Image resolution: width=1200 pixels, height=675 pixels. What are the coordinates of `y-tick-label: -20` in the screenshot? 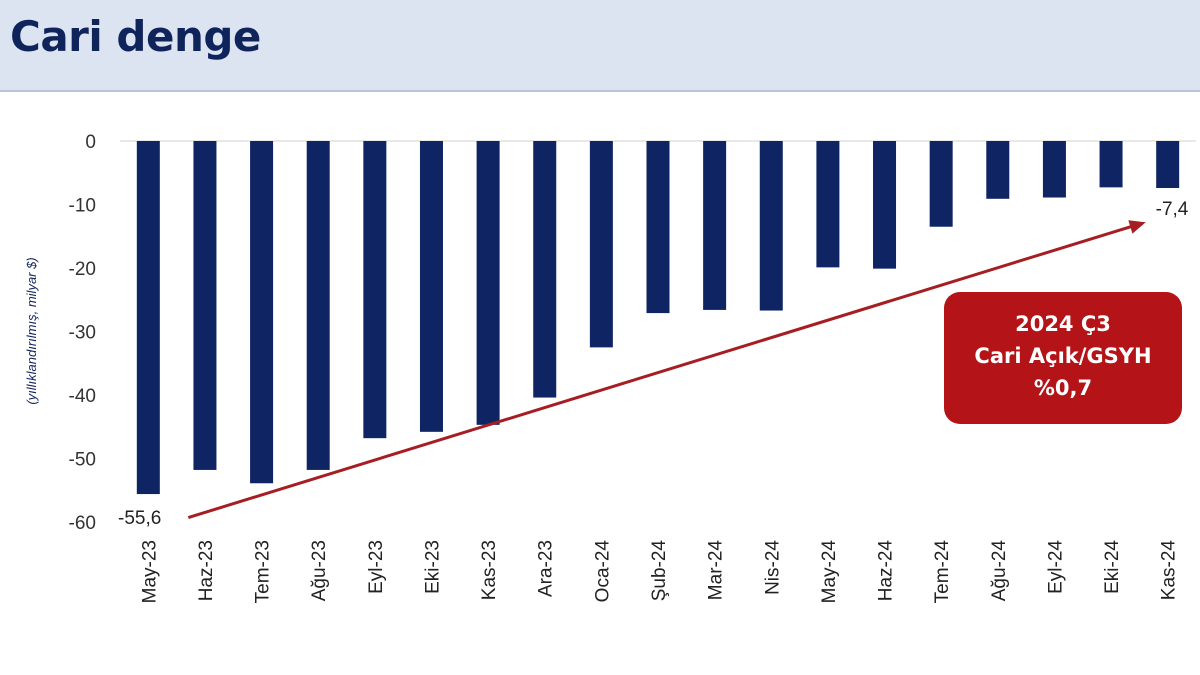 It's located at (82, 269).